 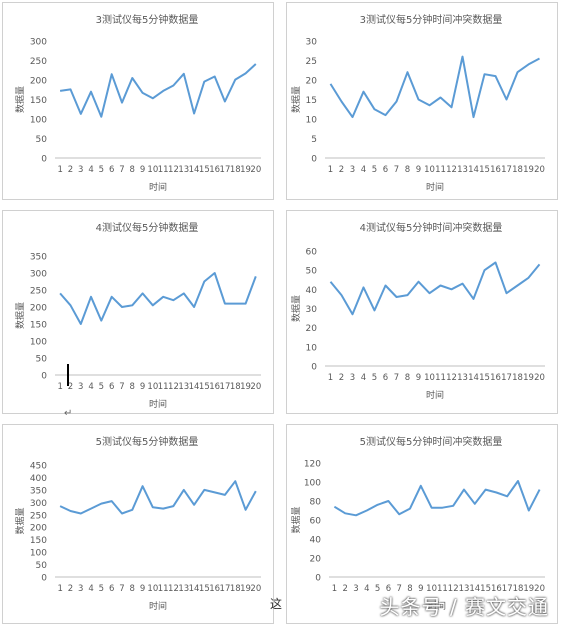 What do you see at coordinates (147, 441) in the screenshot?
I see `chart-title: 5测试仪每5分钟数据量` at bounding box center [147, 441].